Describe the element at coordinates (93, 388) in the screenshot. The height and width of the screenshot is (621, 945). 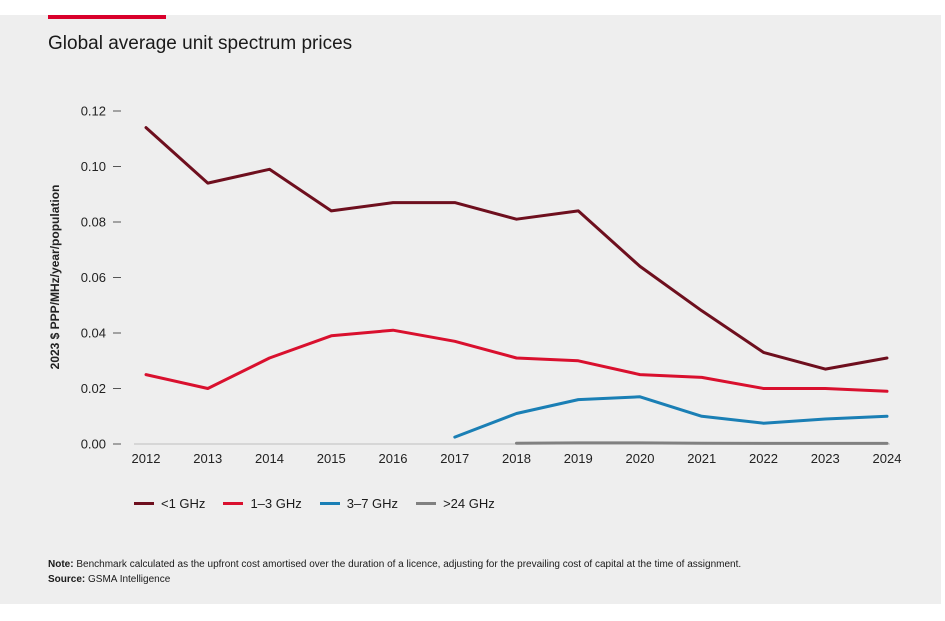
I see `y-tick-label: 0.02` at that location.